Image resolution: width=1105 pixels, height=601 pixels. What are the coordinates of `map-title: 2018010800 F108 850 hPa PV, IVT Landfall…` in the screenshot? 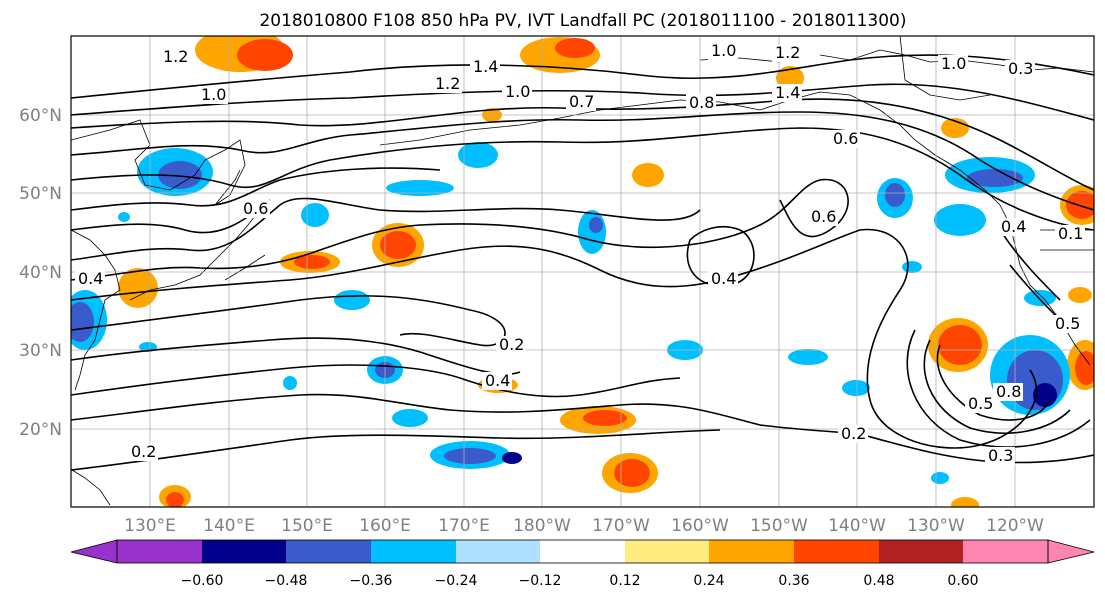 It's located at (582, 21).